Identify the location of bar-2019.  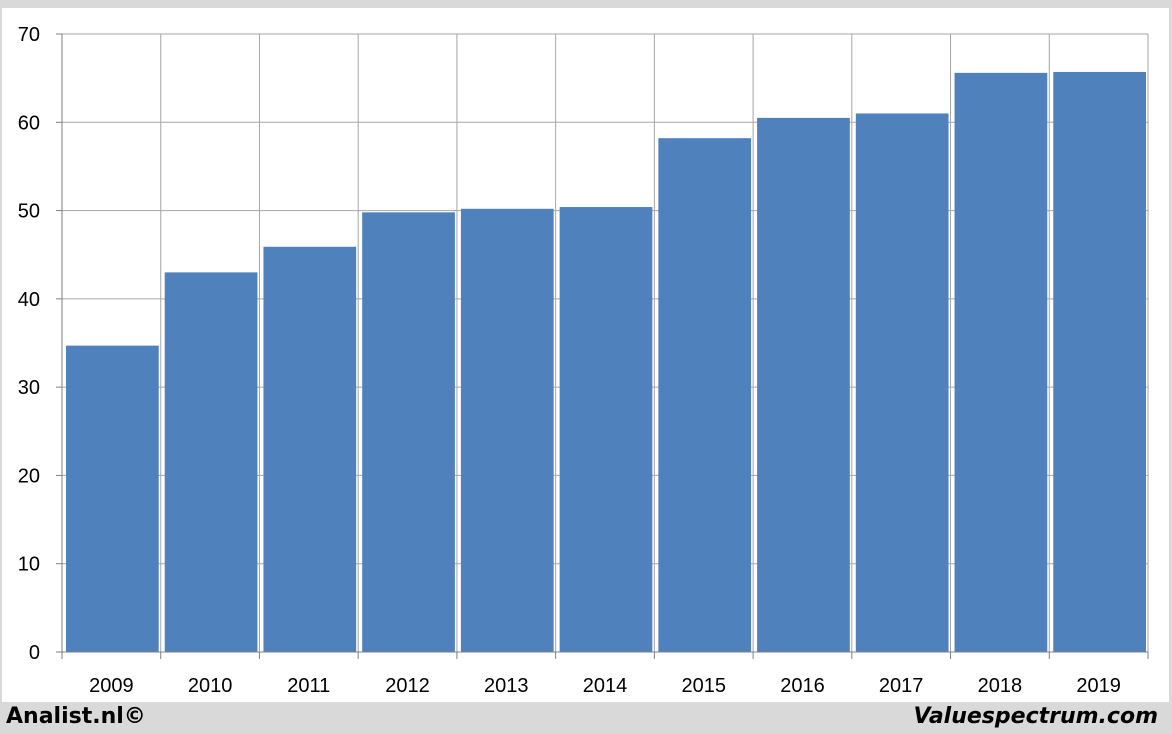
(1099, 361).